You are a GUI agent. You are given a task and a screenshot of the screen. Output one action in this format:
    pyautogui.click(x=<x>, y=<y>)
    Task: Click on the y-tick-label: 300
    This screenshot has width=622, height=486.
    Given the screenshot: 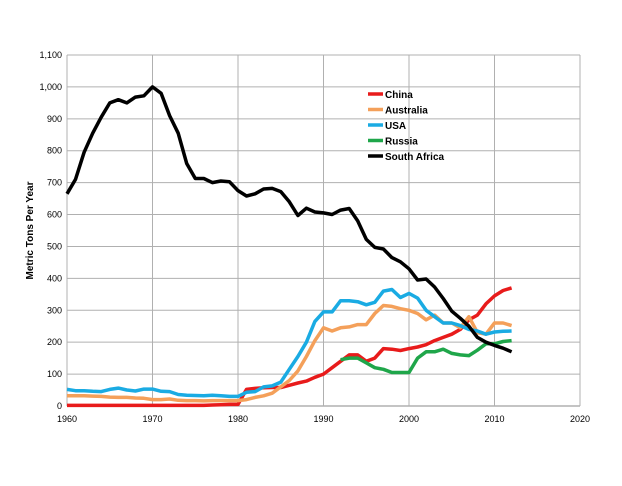 What is the action you would take?
    pyautogui.click(x=54, y=310)
    